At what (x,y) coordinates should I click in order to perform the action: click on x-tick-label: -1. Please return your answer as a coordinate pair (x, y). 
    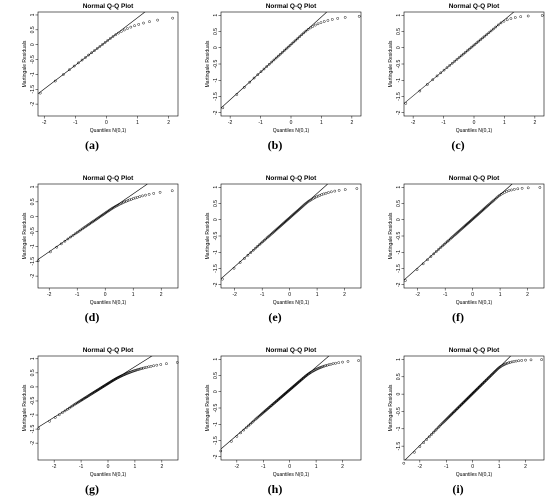
    Looking at the image, I should click on (77, 295).